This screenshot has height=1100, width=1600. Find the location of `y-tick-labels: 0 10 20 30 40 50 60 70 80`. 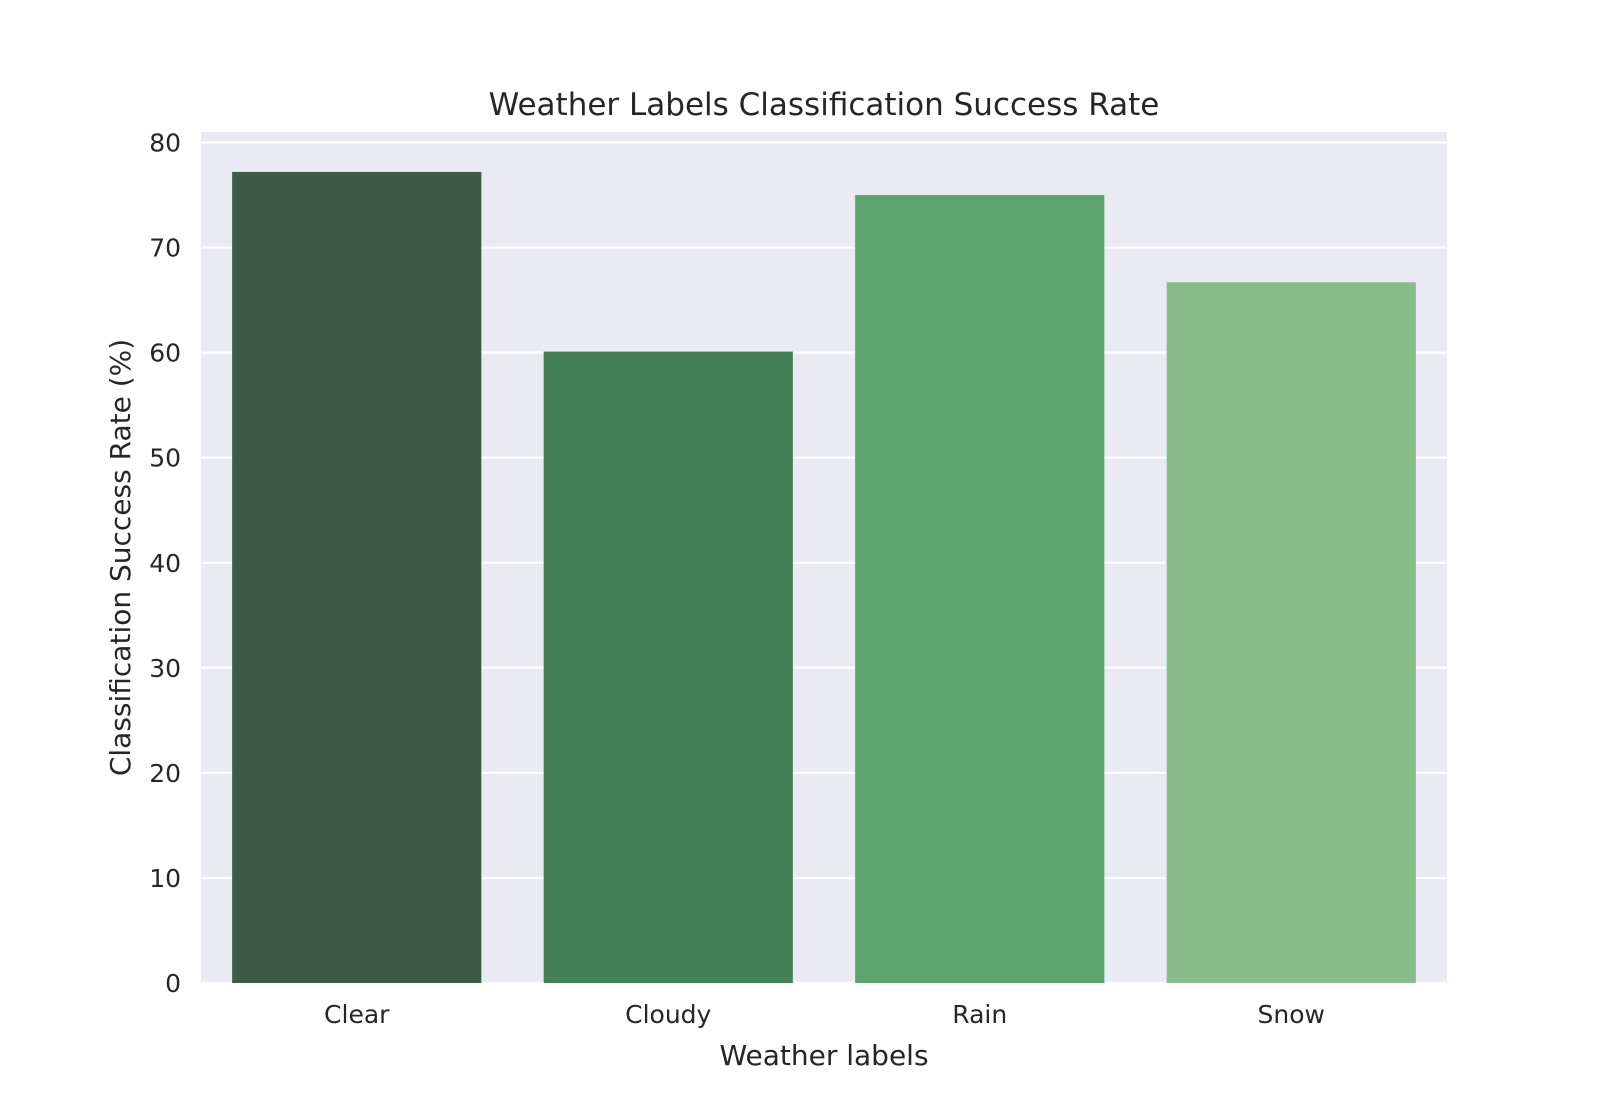

y-tick-labels: 0 10 20 30 40 50 60 70 80 is located at coordinates (165, 563).